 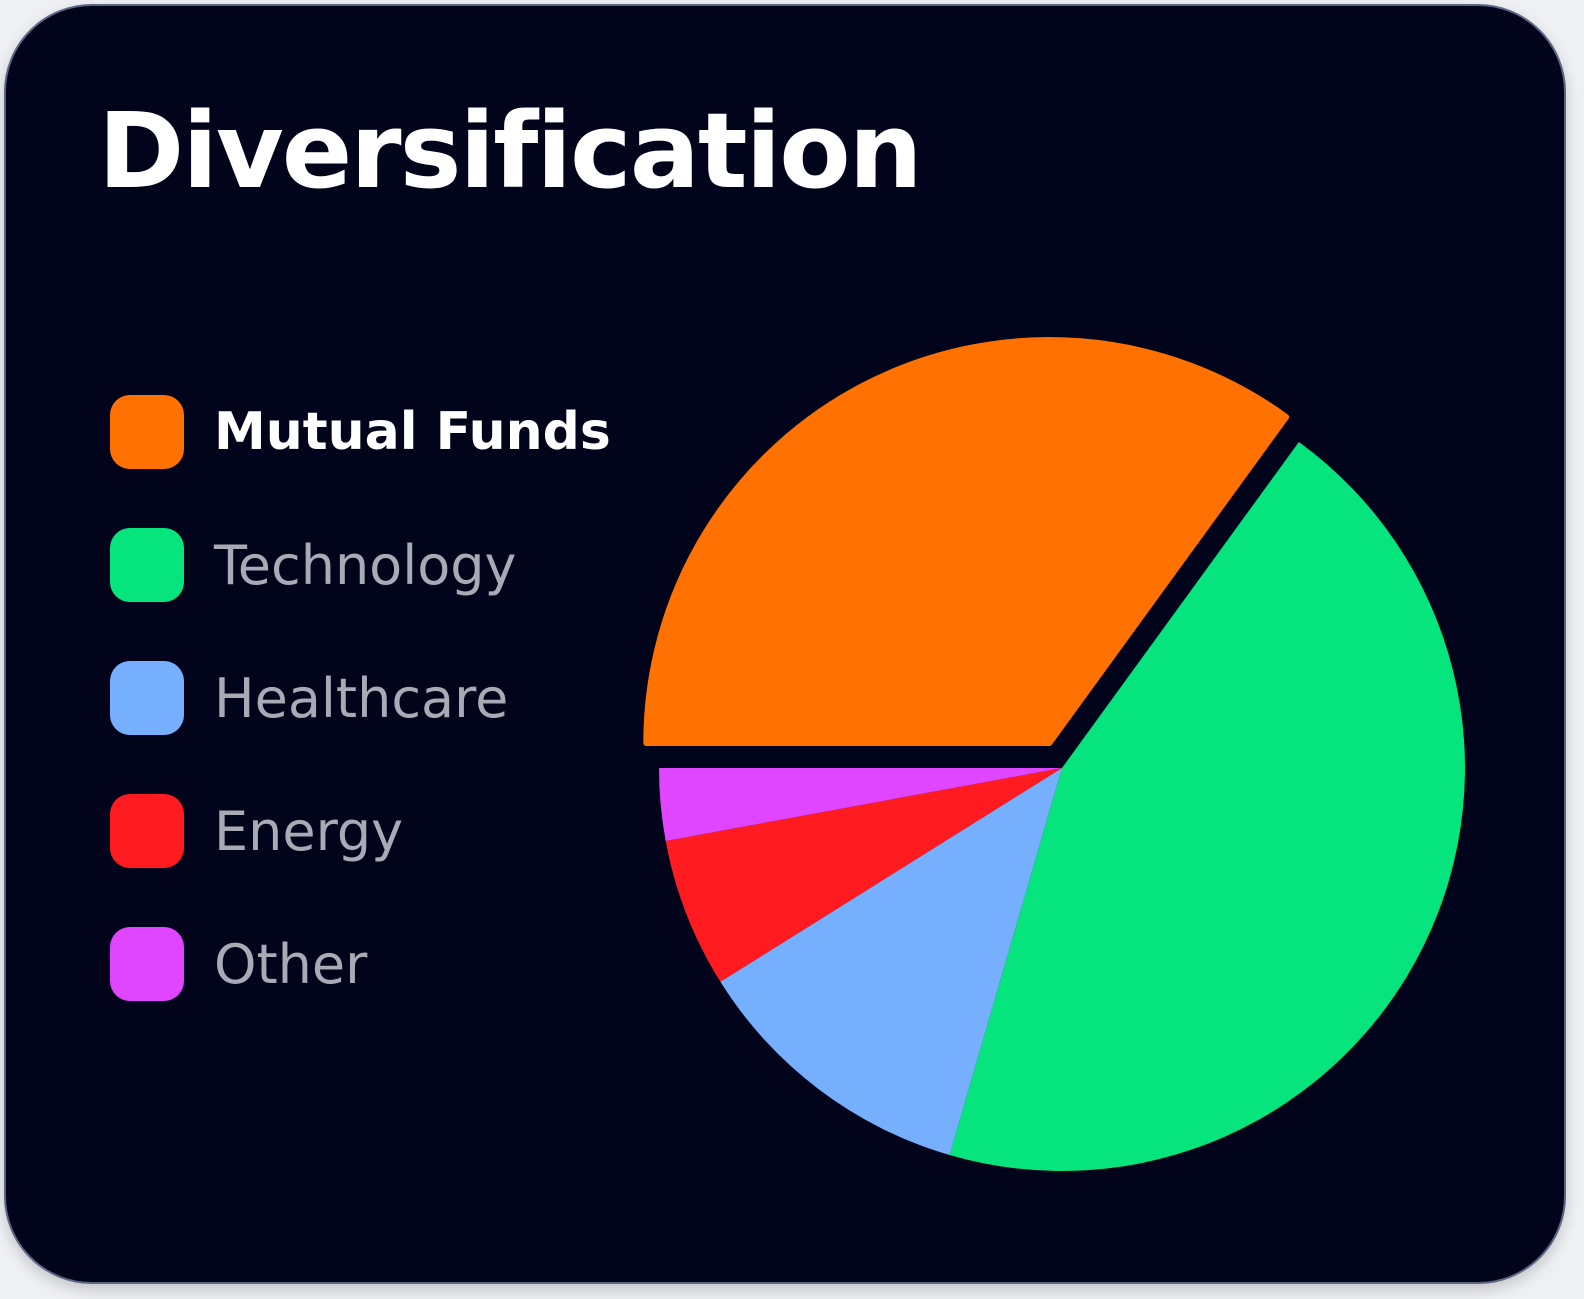 I want to click on legend-item-energy: Energy, so click(x=256, y=831).